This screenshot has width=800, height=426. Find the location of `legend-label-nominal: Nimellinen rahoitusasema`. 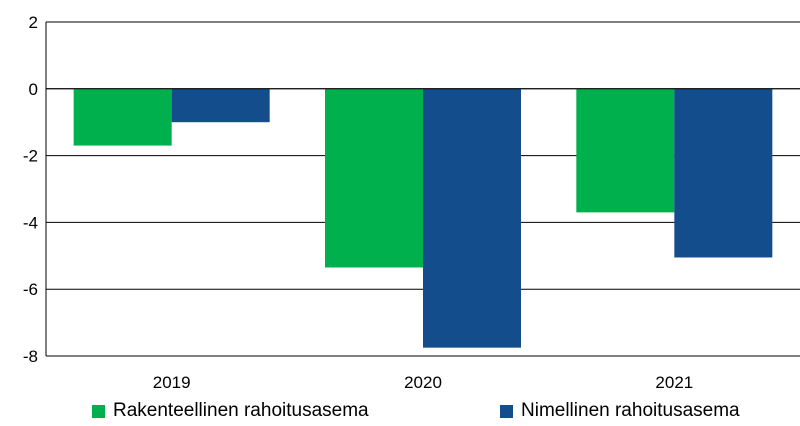

legend-label-nominal: Nimellinen rahoitusasema is located at coordinates (630, 410).